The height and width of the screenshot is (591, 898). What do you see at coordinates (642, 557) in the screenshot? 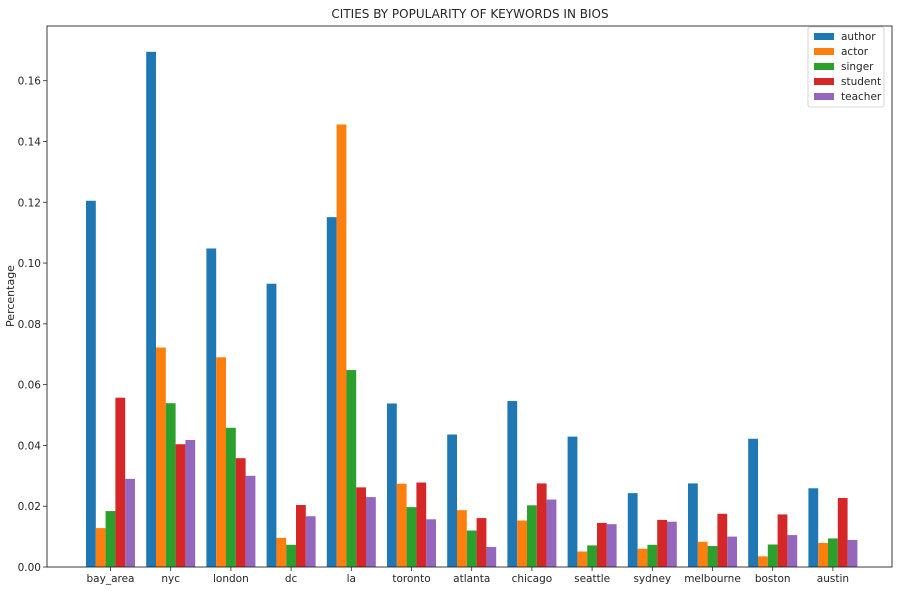
I see `bar-actor-sydney` at bounding box center [642, 557].